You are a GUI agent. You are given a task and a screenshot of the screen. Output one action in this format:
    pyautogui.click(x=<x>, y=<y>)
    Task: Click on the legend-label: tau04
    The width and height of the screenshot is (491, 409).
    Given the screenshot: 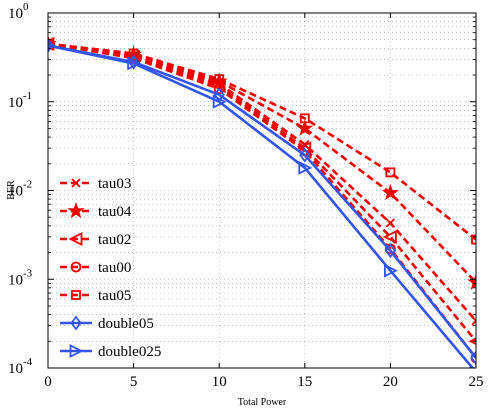 What is the action you would take?
    pyautogui.click(x=115, y=212)
    